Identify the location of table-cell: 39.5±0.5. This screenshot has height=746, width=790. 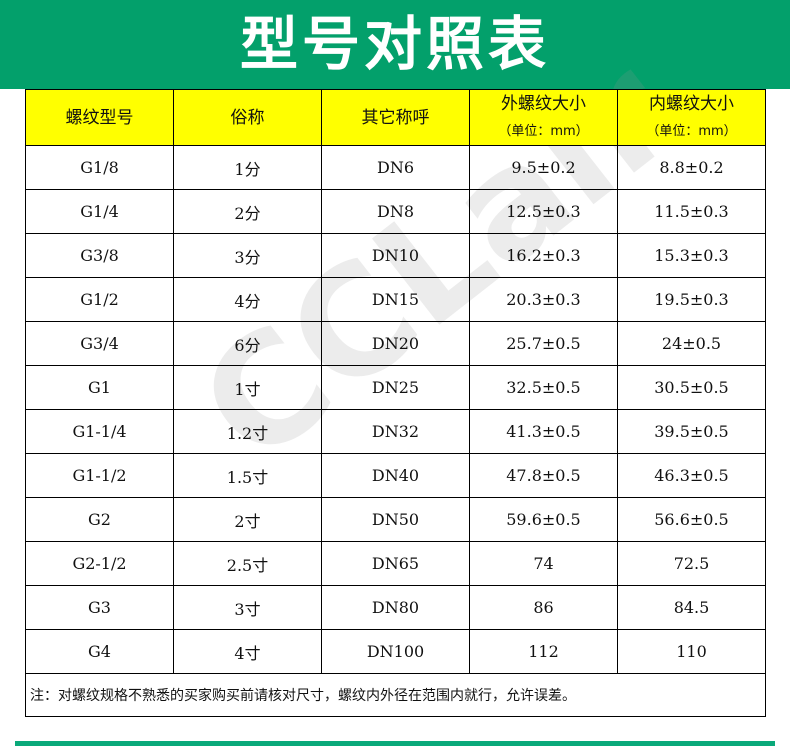
(691, 431).